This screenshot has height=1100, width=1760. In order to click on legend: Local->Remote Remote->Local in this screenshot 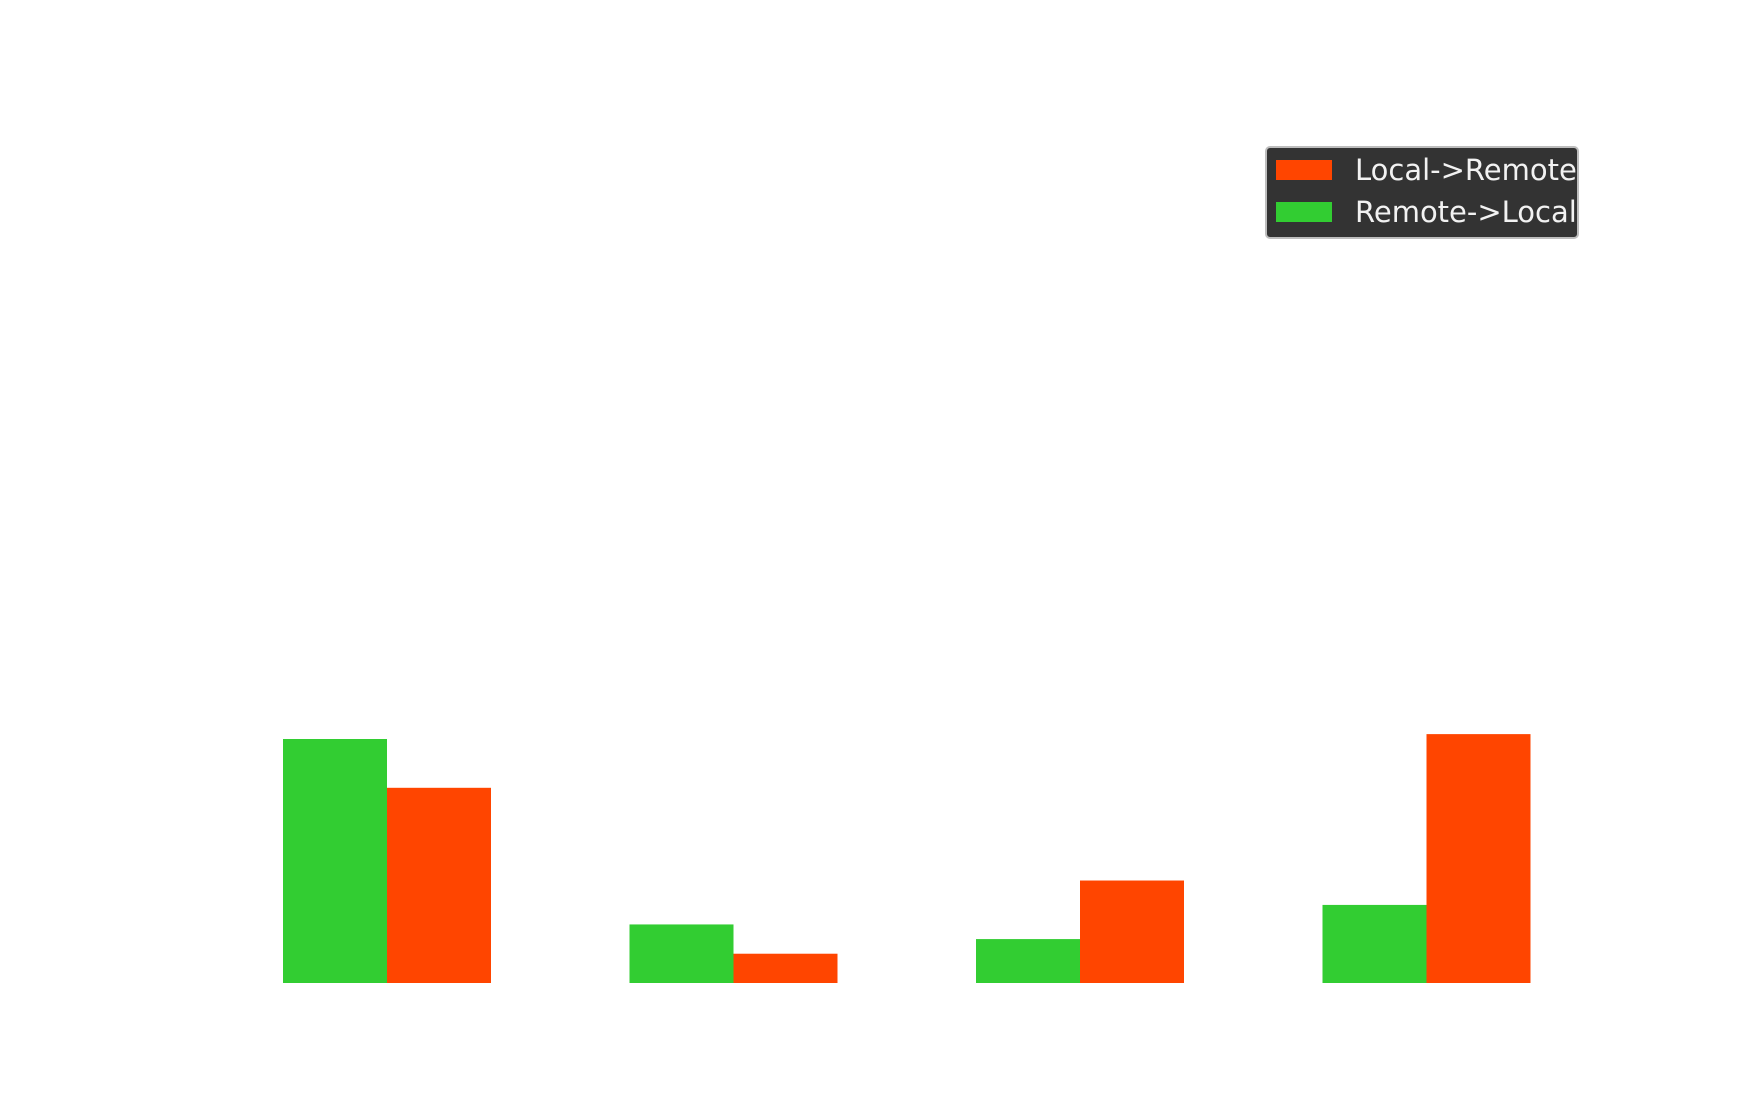, I will do `click(1422, 192)`.